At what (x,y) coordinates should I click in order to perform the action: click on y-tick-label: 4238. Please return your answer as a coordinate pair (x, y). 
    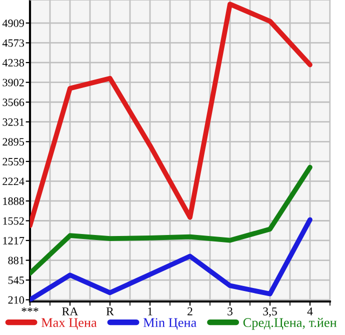
    Looking at the image, I should click on (13, 63).